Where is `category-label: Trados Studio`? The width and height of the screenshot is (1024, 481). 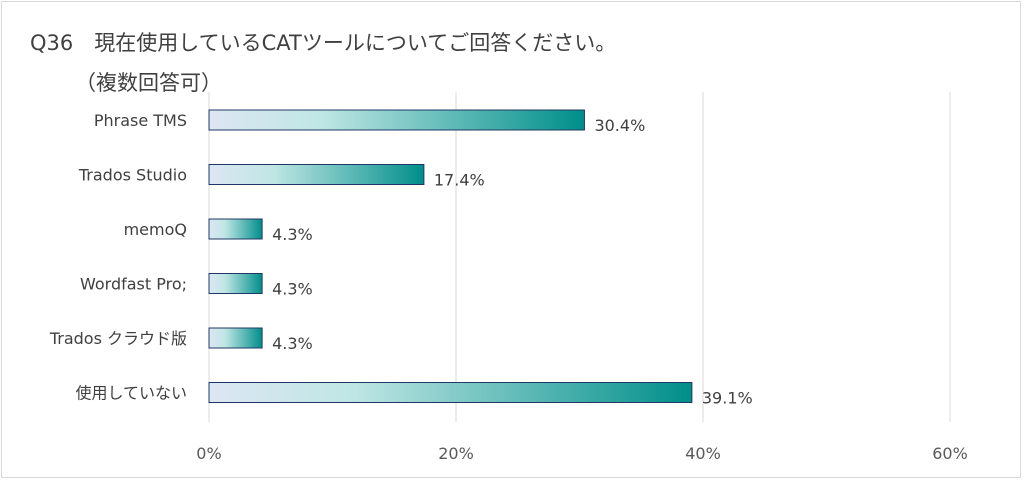 category-label: Trados Studio is located at coordinates (132, 175).